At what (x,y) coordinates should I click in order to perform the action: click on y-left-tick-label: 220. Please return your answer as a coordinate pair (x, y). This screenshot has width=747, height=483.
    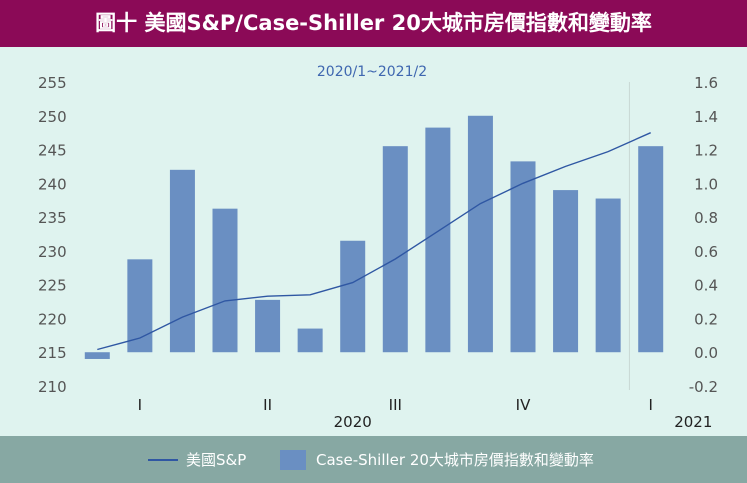
    Looking at the image, I should click on (52, 319).